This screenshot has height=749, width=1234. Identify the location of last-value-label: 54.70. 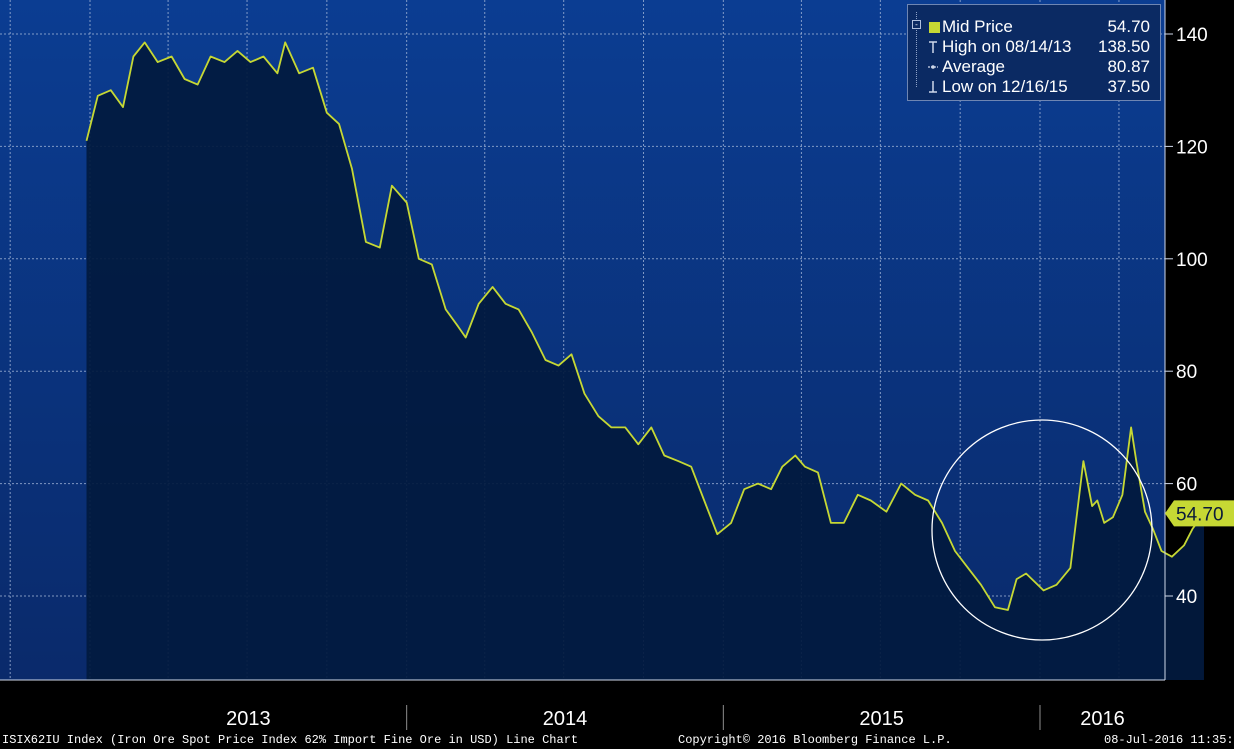
(1200, 514).